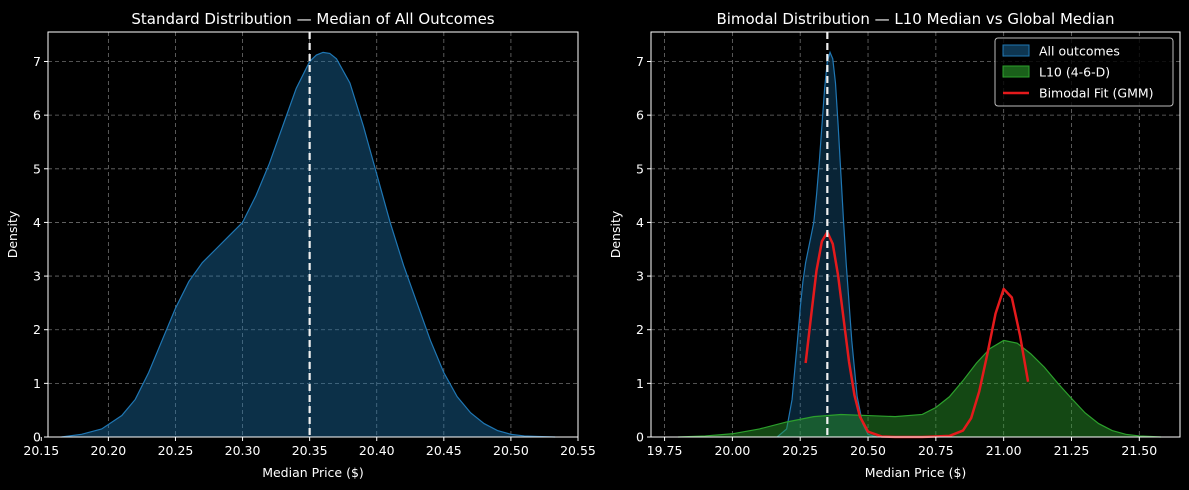  What do you see at coordinates (615, 234) in the screenshot?
I see `y-axis-label-right: Density` at bounding box center [615, 234].